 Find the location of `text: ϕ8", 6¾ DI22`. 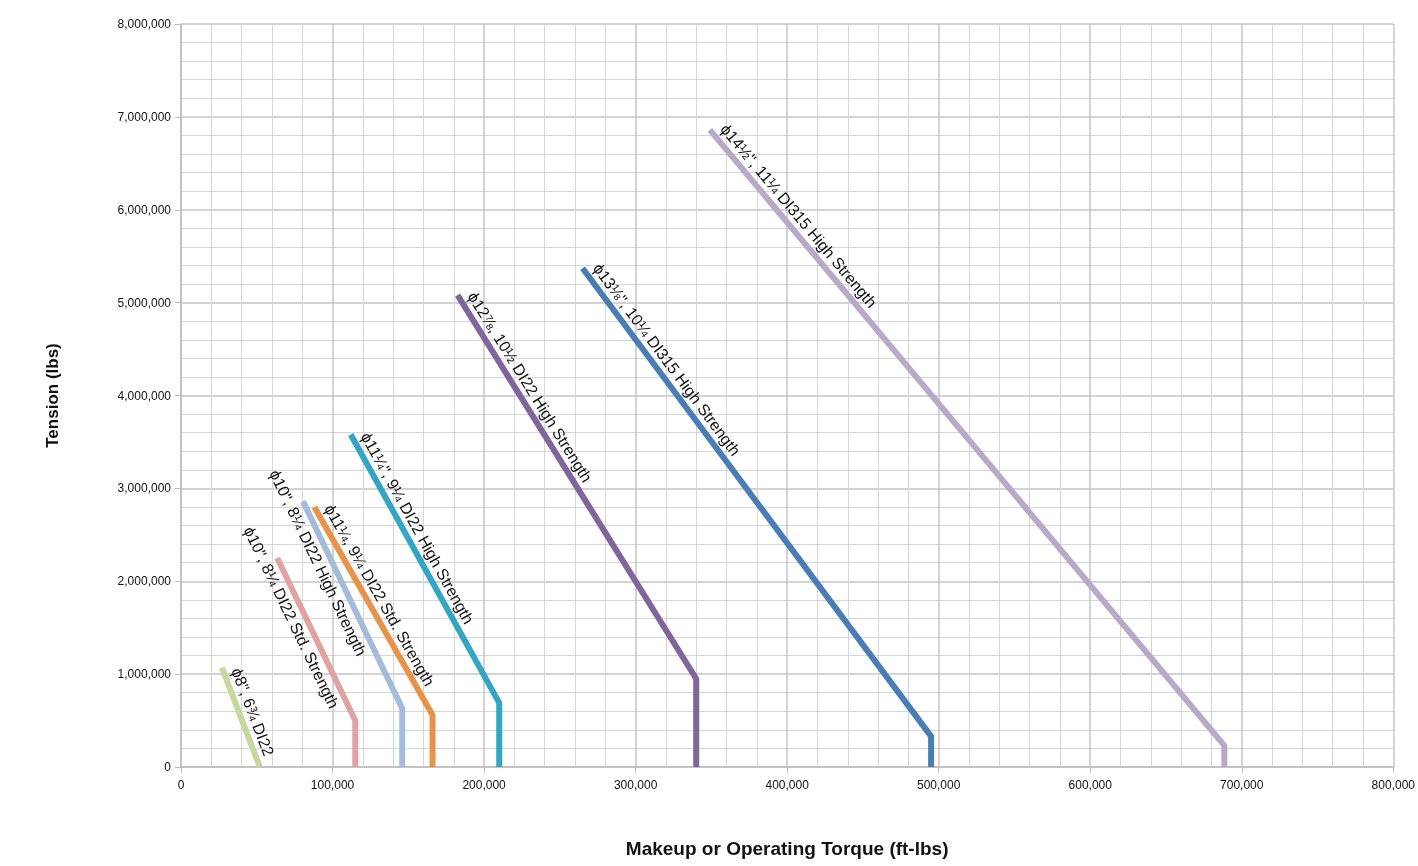

text: ϕ8", 6¾ DI22 is located at coordinates (253, 712).